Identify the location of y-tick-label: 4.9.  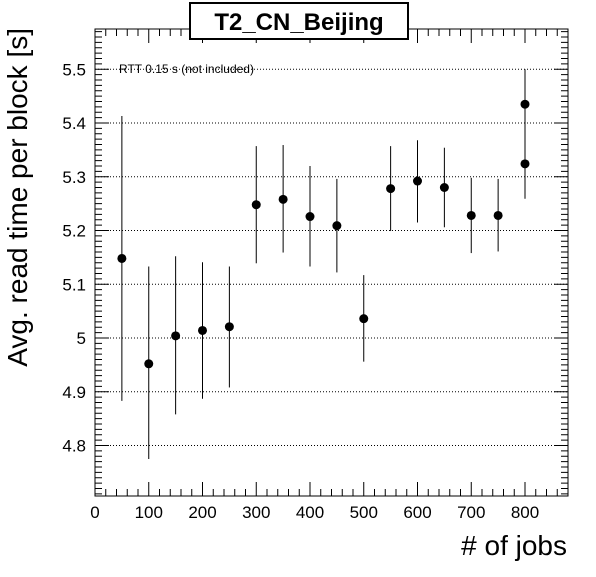
(74, 392).